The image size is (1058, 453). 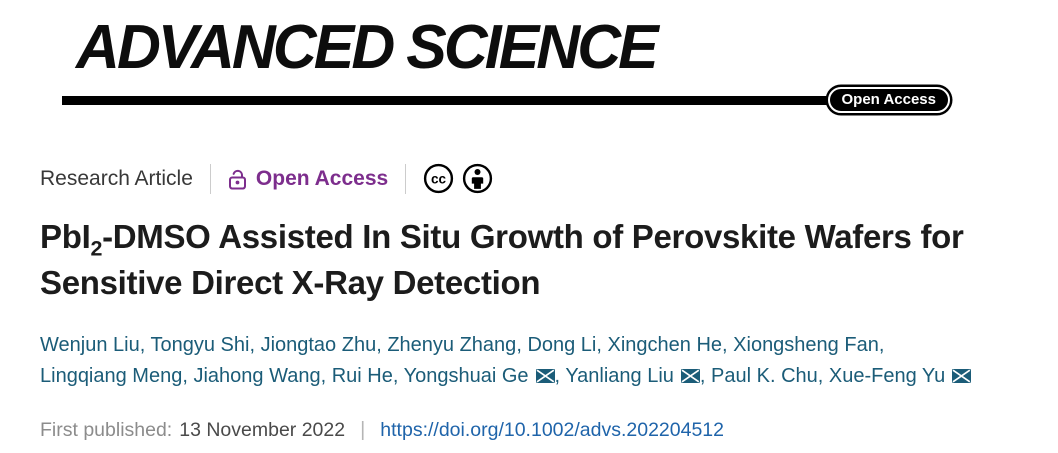 What do you see at coordinates (318, 345) in the screenshot?
I see `author-link: Jiongtao Zhu` at bounding box center [318, 345].